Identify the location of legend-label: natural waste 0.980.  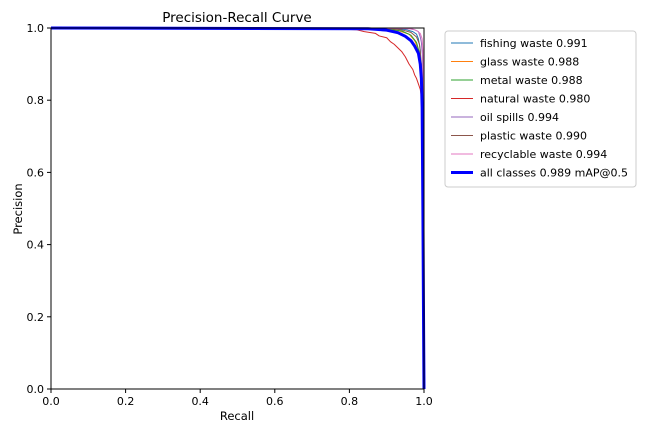
(535, 99).